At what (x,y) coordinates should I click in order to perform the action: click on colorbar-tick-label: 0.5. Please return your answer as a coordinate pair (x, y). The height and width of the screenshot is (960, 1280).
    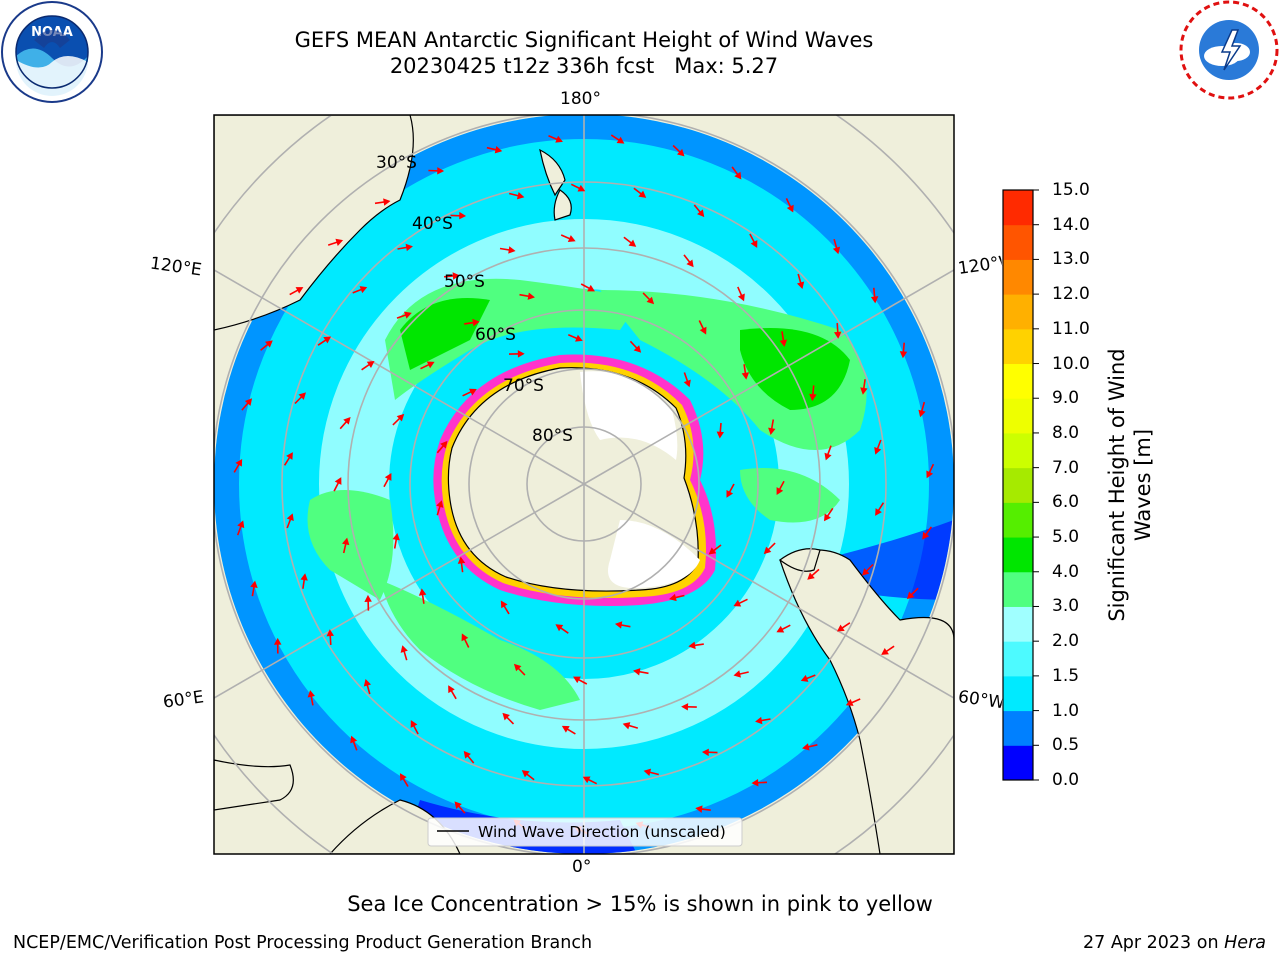
    Looking at the image, I should click on (1066, 745).